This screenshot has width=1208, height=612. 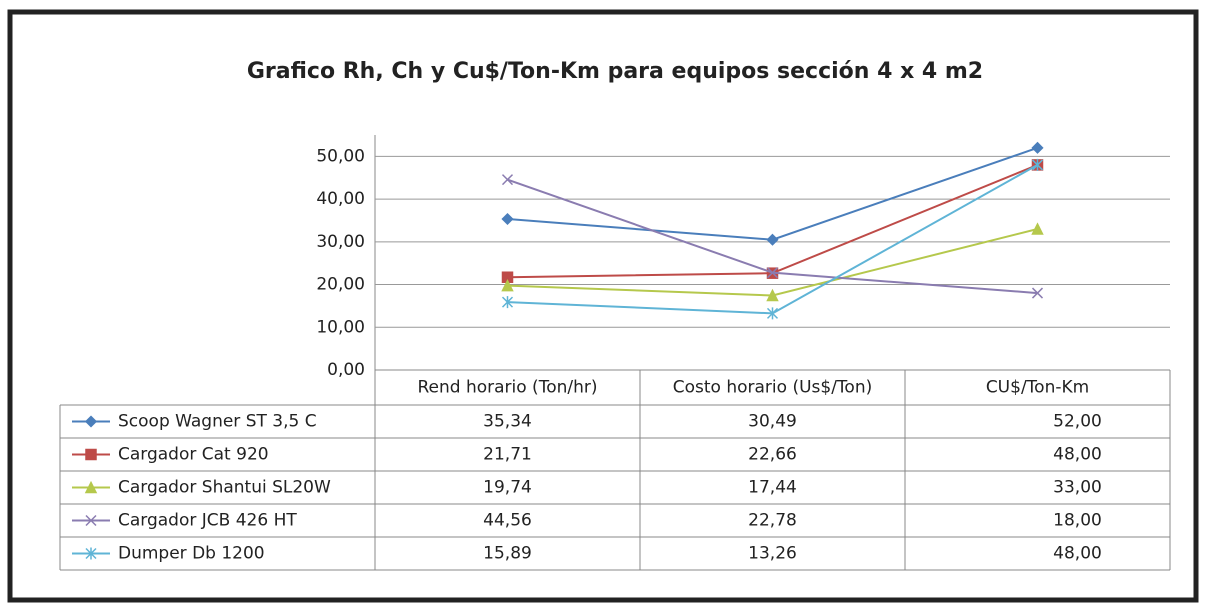 I want to click on y-tick-label: 0,00, so click(x=346, y=370).